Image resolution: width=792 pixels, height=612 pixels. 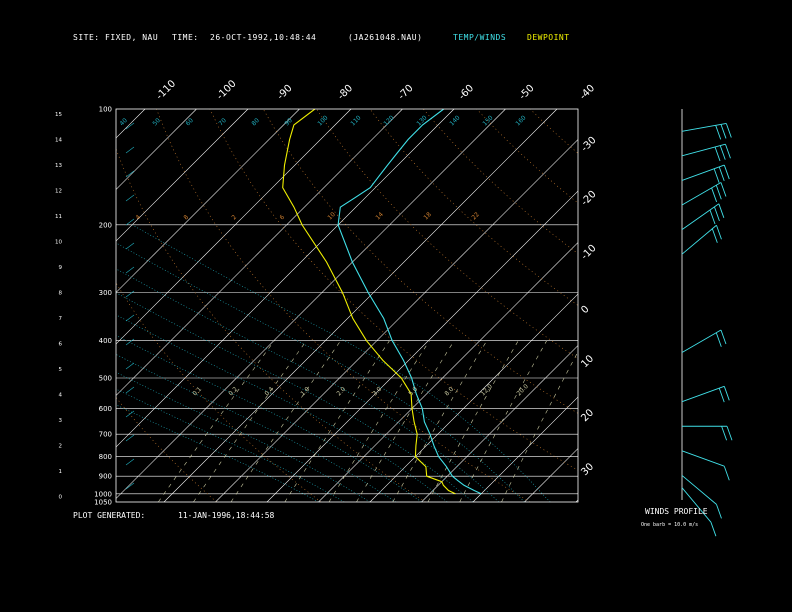 What do you see at coordinates (61, 498) in the screenshot?
I see `height-axis-label: 0` at bounding box center [61, 498].